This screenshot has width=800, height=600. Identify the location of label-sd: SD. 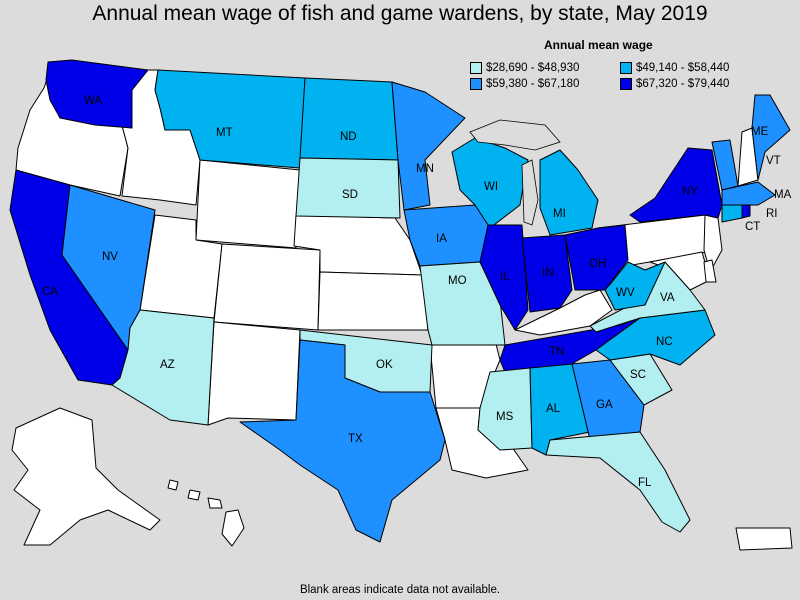
(350, 195).